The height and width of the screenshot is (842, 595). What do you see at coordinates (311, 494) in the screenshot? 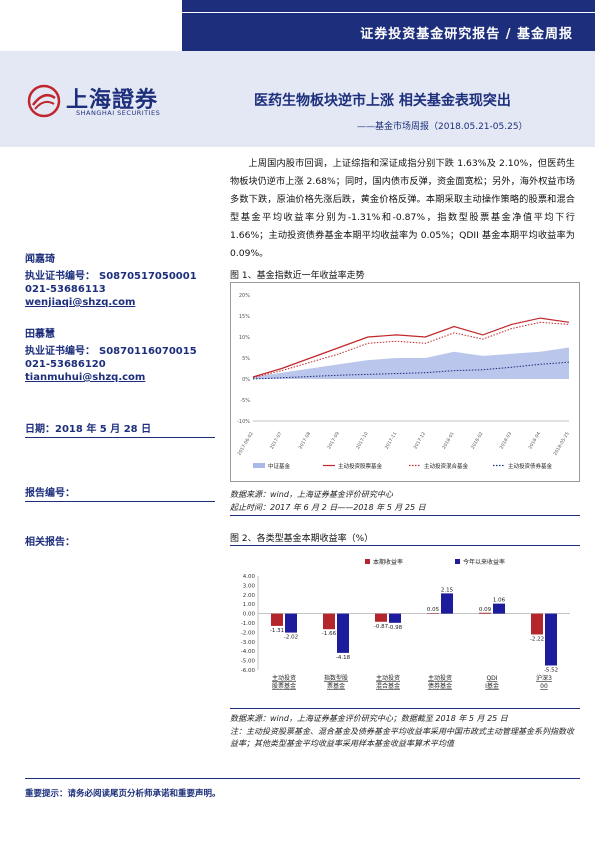
I see `figure1-source: 数据来源：wind，上海证券基金评价研究中心` at bounding box center [311, 494].